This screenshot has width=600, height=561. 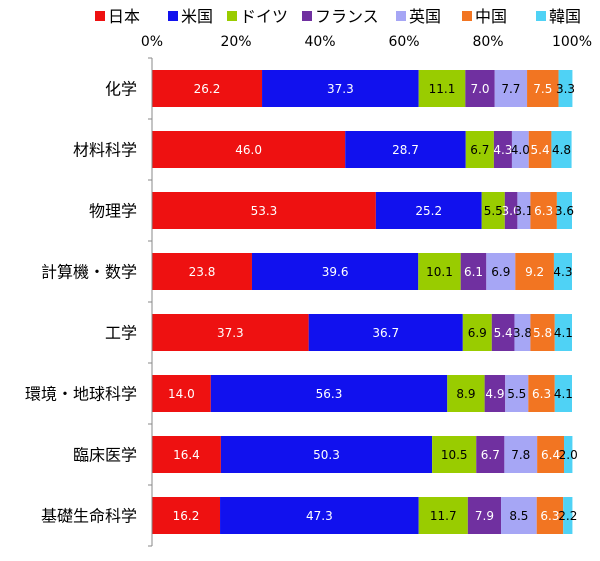 What do you see at coordinates (541, 394) in the screenshot?
I see `data-label-6-6: 6.3` at bounding box center [541, 394].